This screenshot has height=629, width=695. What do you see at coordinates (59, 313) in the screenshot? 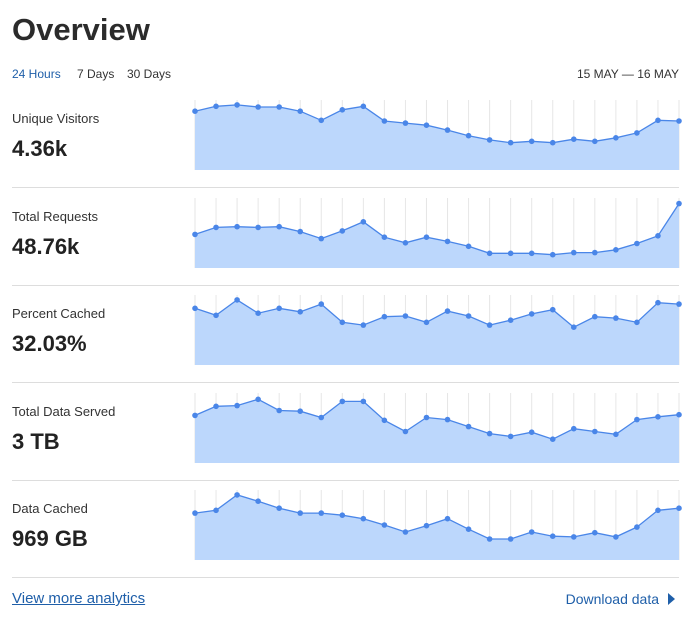
I see `metric-label: Percent Cached` at bounding box center [59, 313].